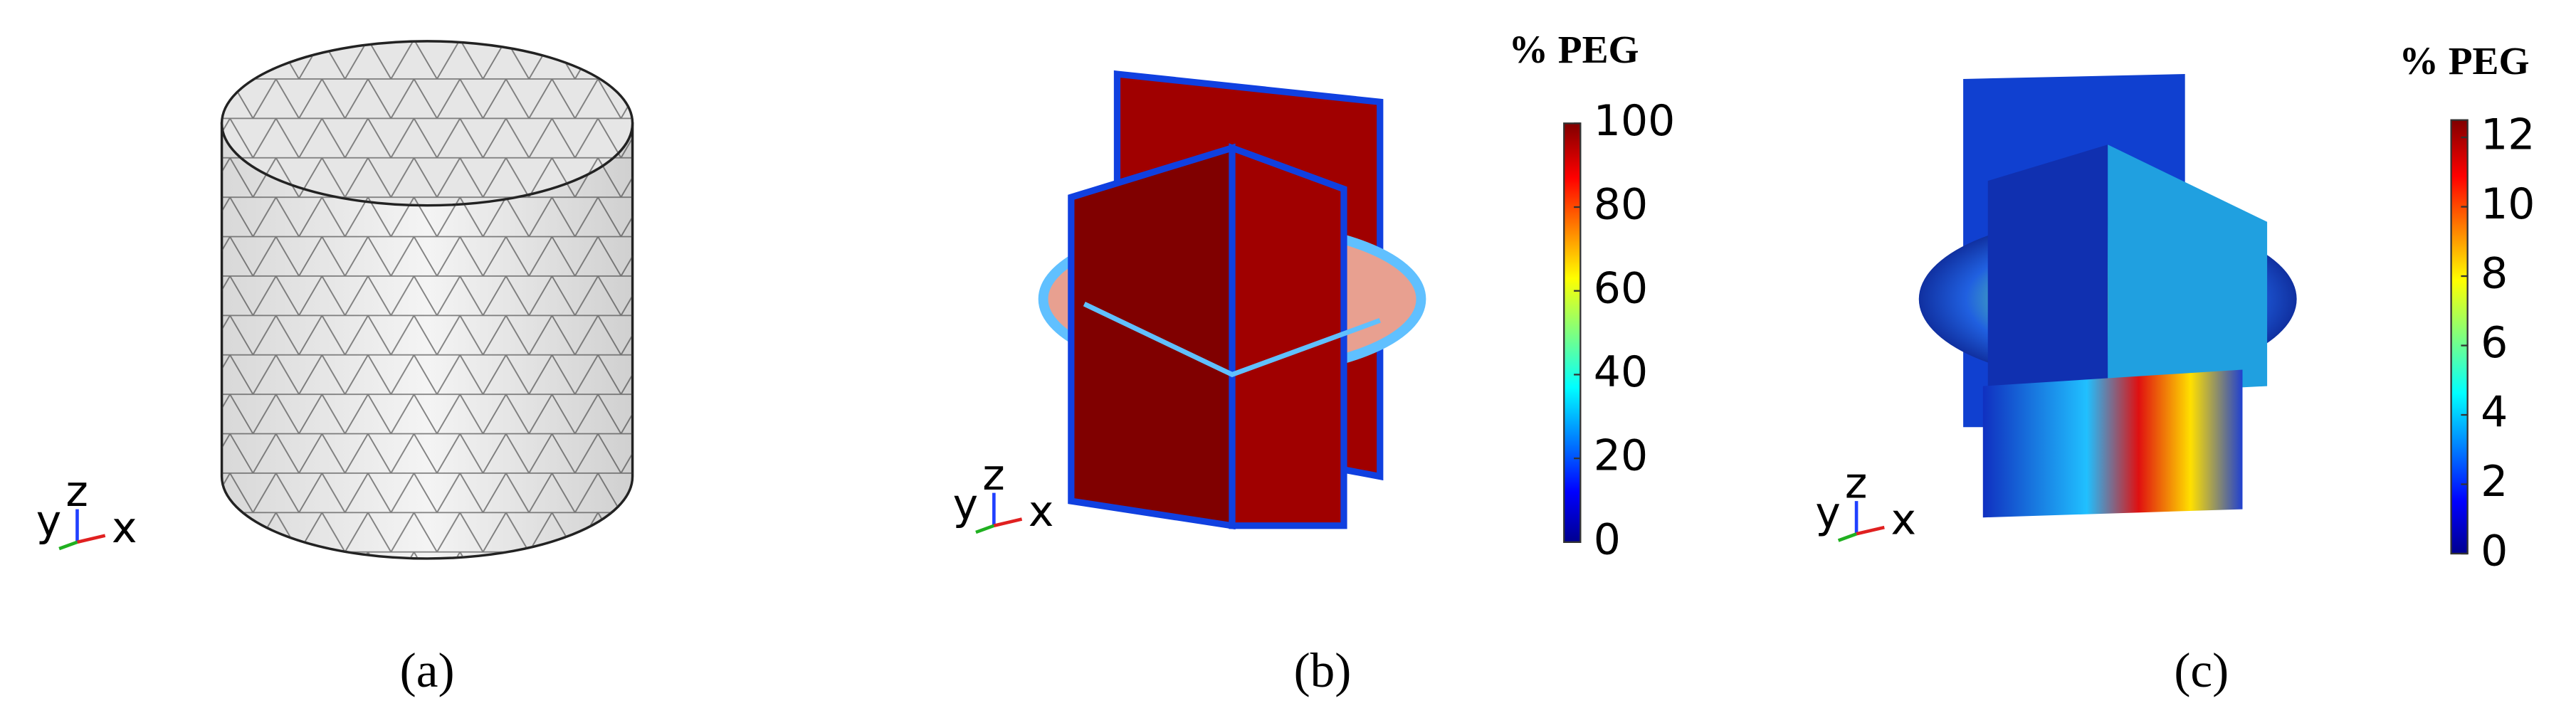  Describe the element at coordinates (1572, 333) in the screenshot. I see `colorbar-b` at that location.